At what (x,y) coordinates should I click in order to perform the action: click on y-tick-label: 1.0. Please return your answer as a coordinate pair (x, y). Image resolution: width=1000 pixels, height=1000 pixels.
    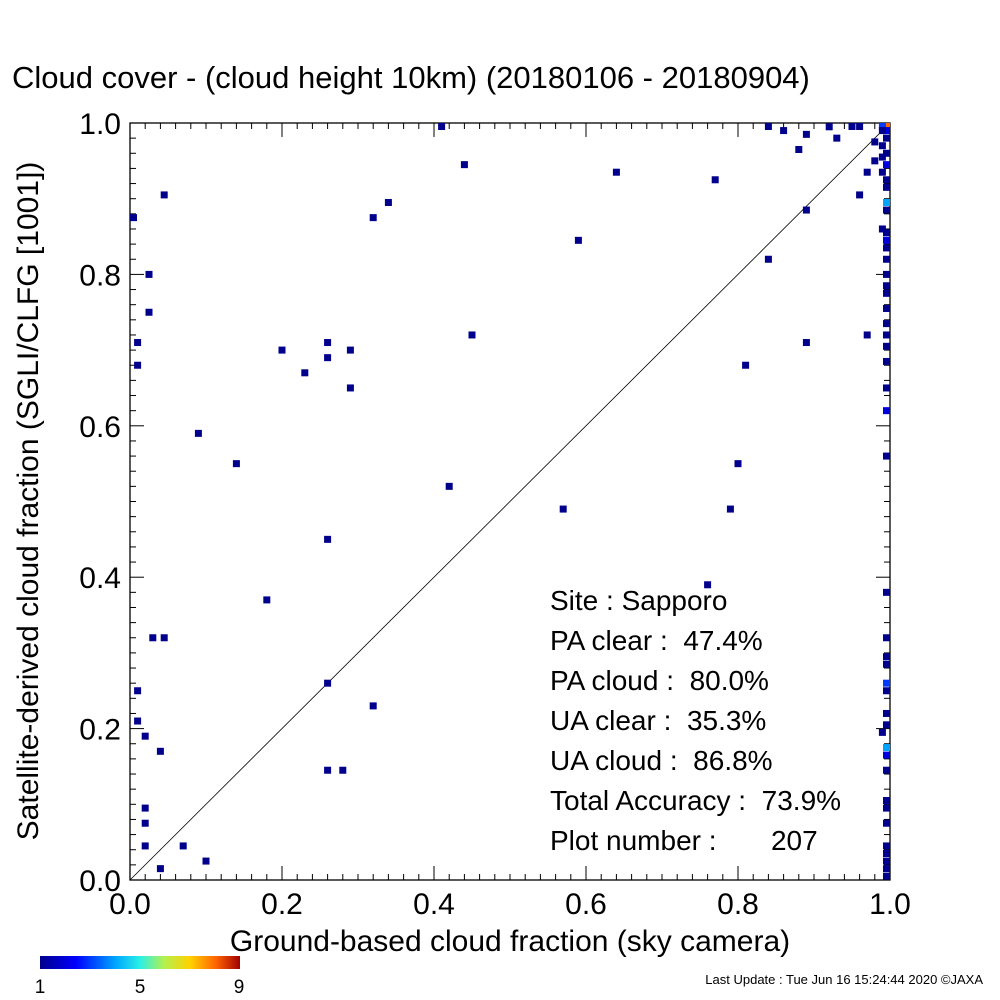
    Looking at the image, I should click on (100, 124).